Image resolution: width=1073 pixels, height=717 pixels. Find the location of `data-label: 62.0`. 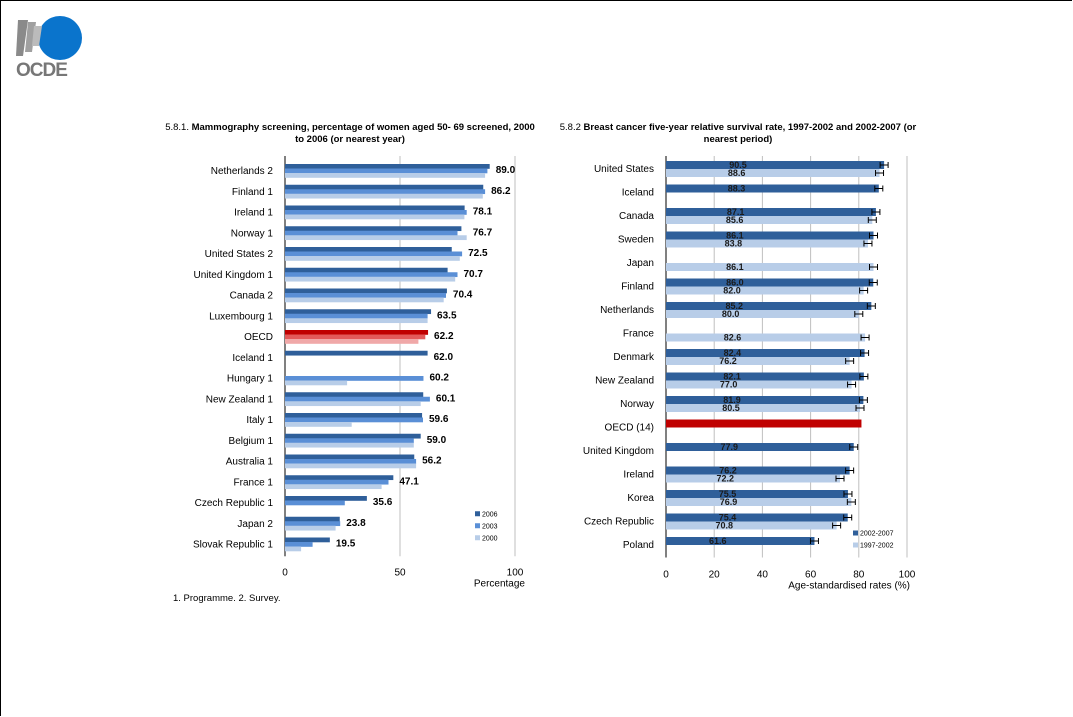

data-label: 62.0 is located at coordinates (444, 357).